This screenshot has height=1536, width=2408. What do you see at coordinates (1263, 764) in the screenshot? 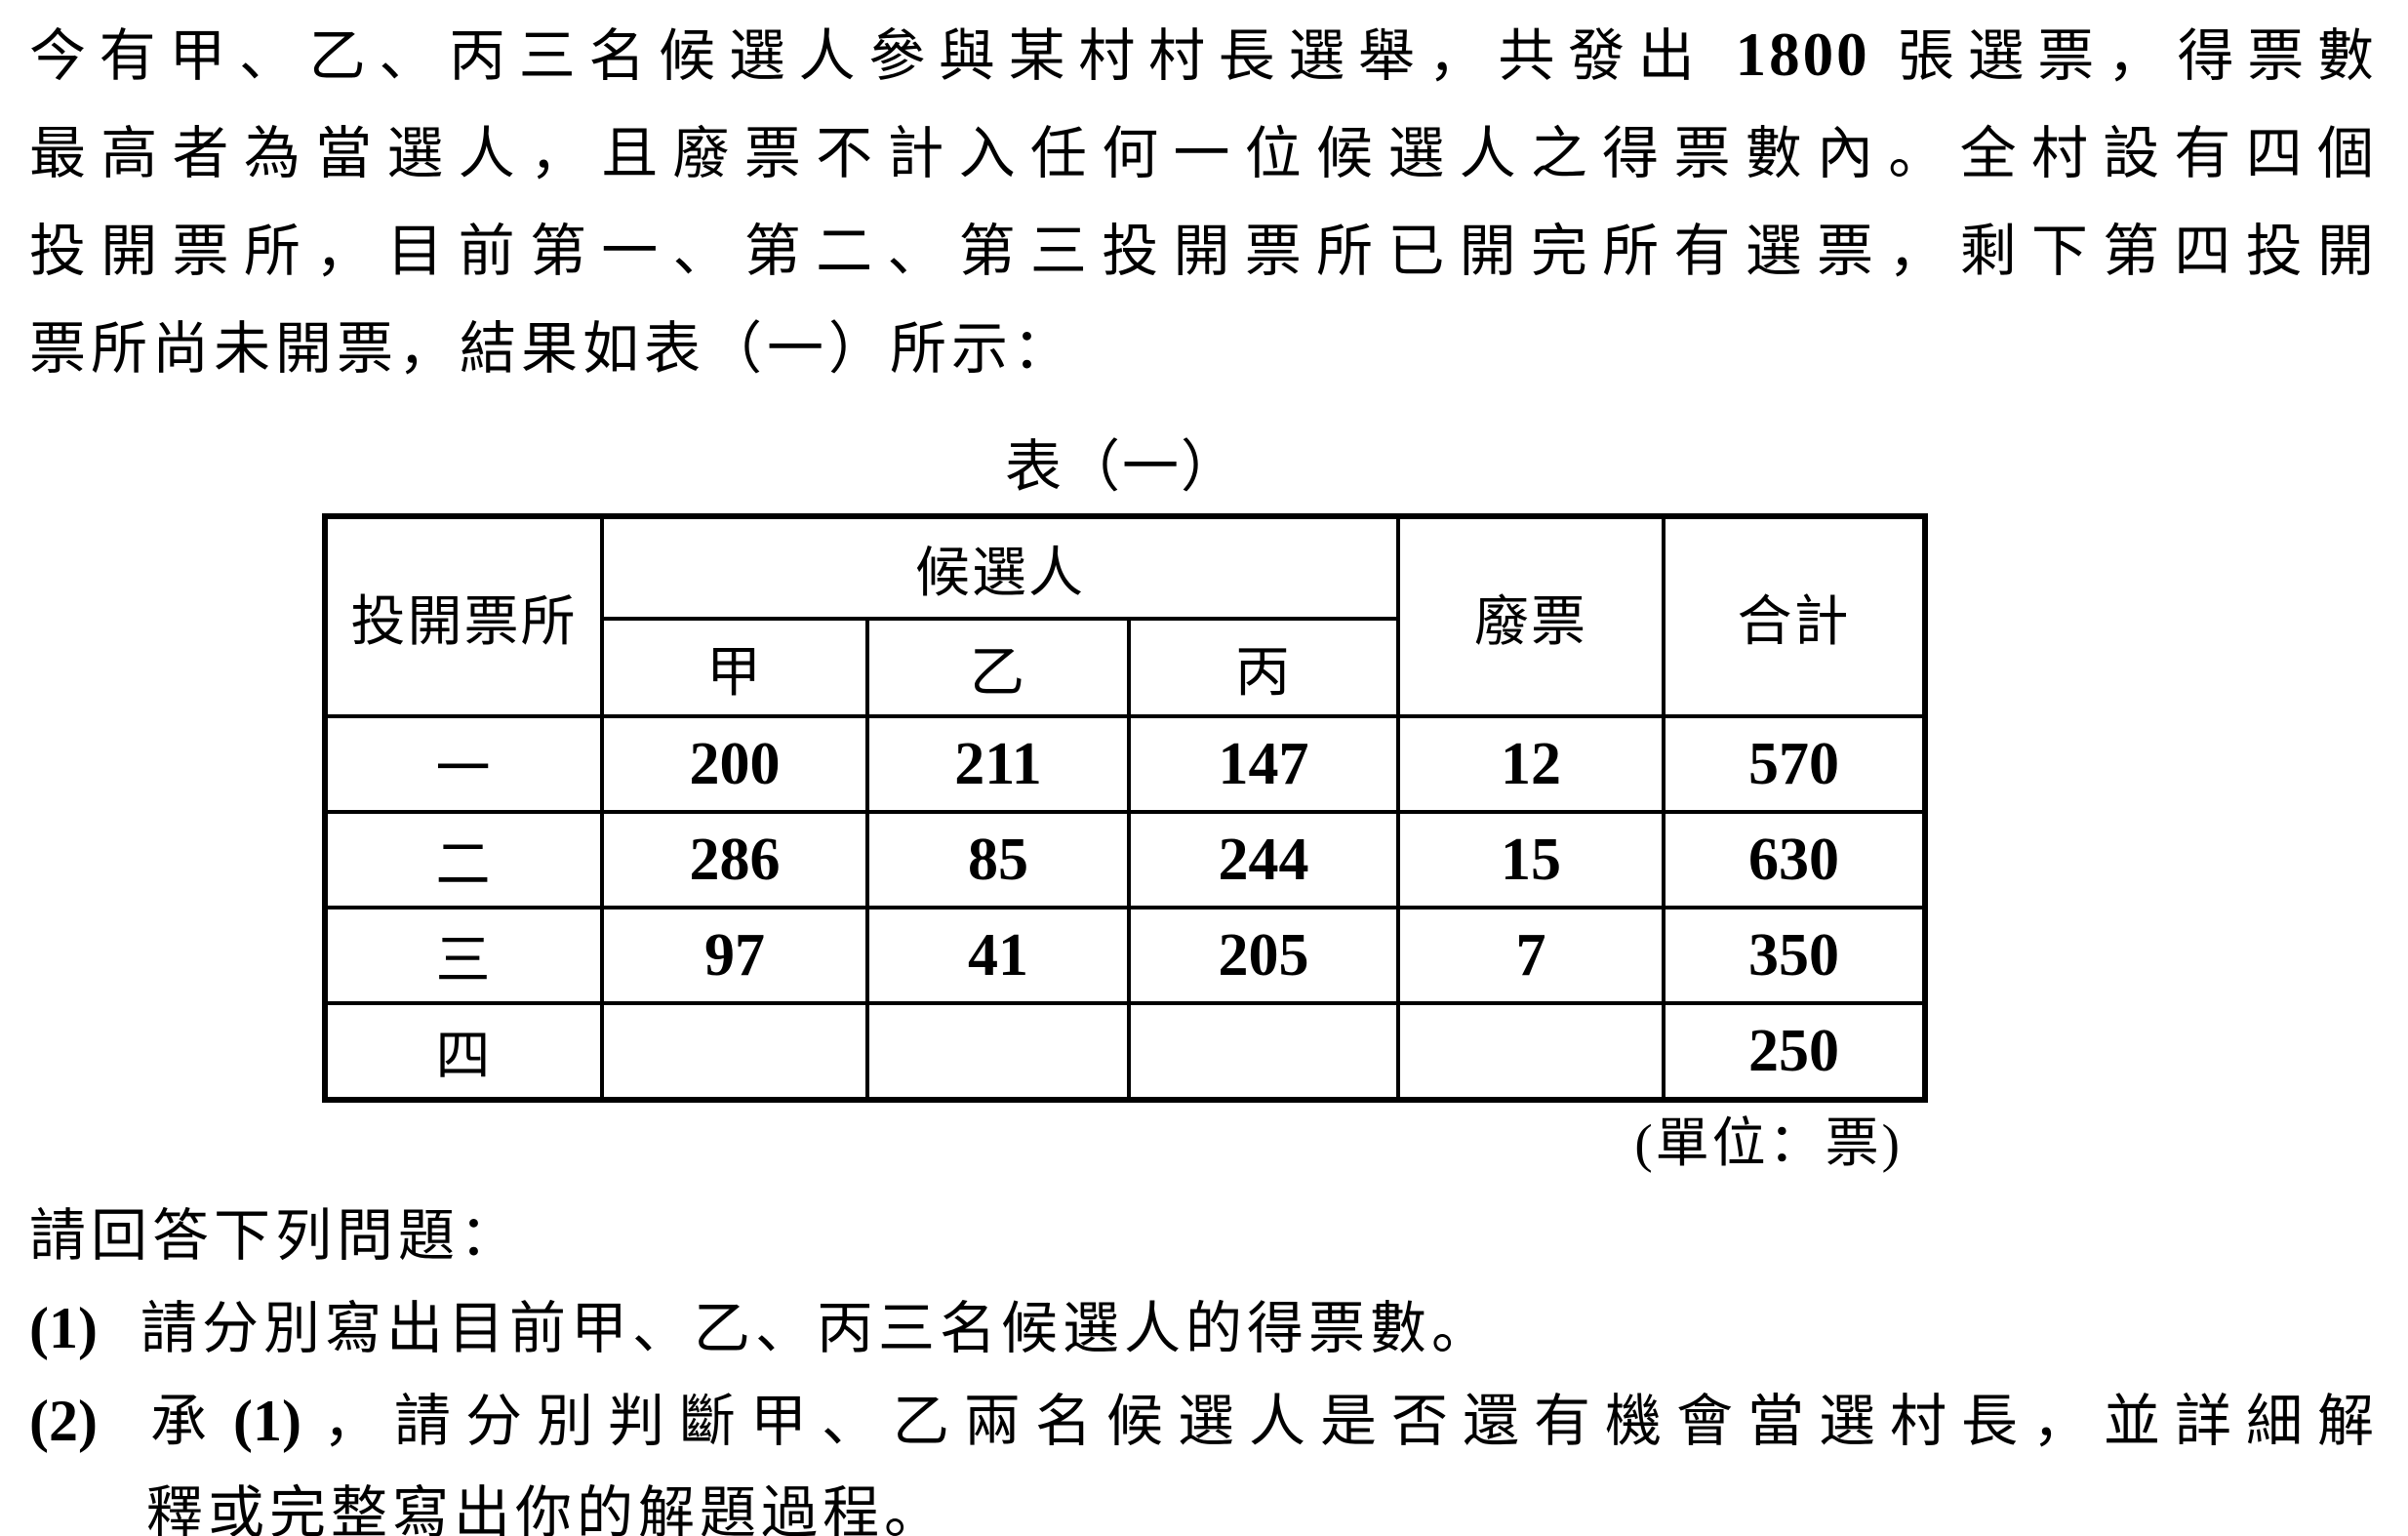
I see `cell-bing-1: 147` at bounding box center [1263, 764].